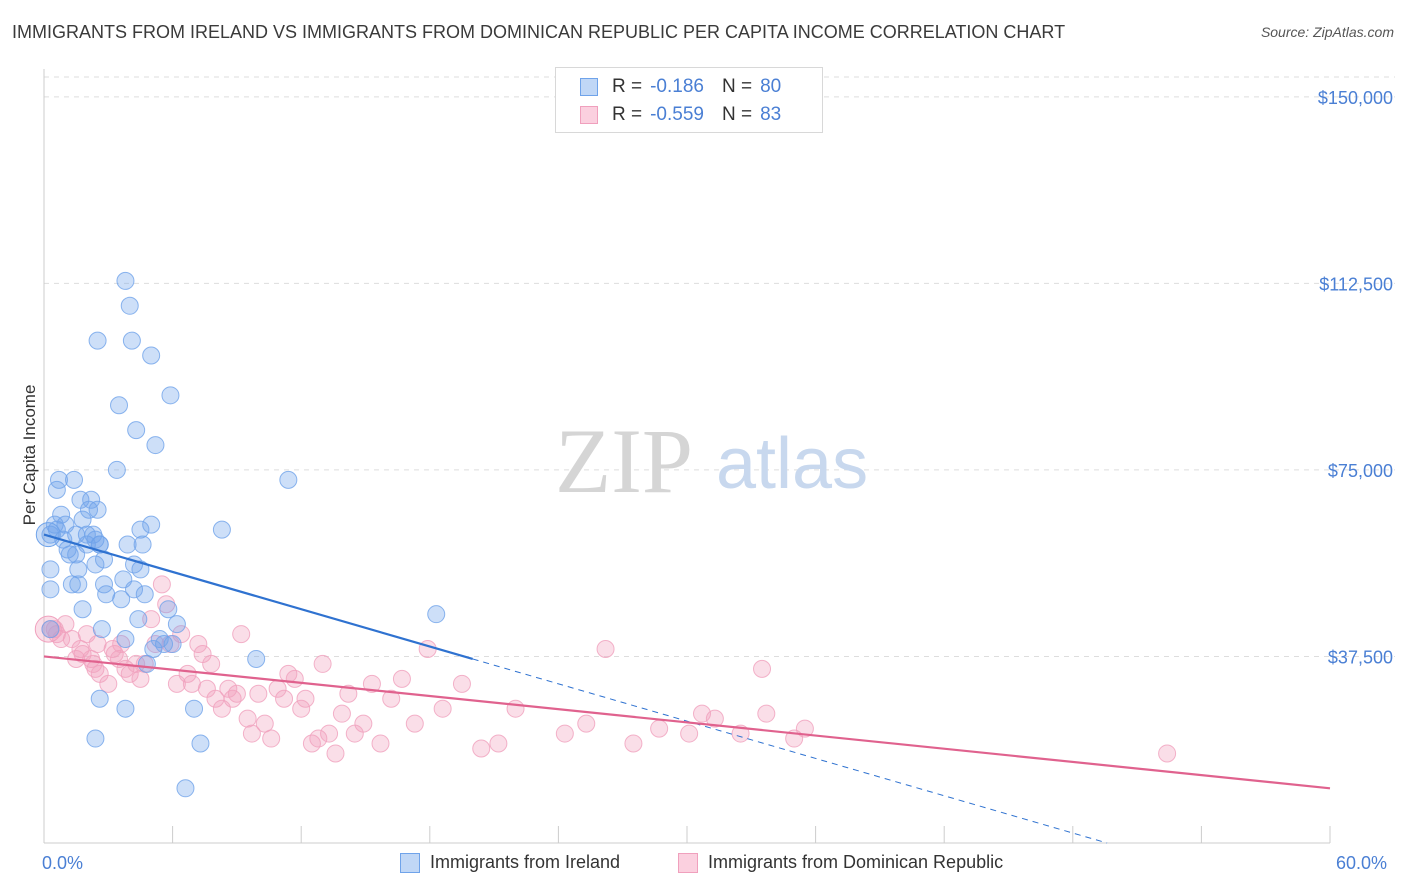 The image size is (1406, 892). What do you see at coordinates (1360, 471) in the screenshot?
I see `y-tick-label: $75,000` at bounding box center [1360, 471].